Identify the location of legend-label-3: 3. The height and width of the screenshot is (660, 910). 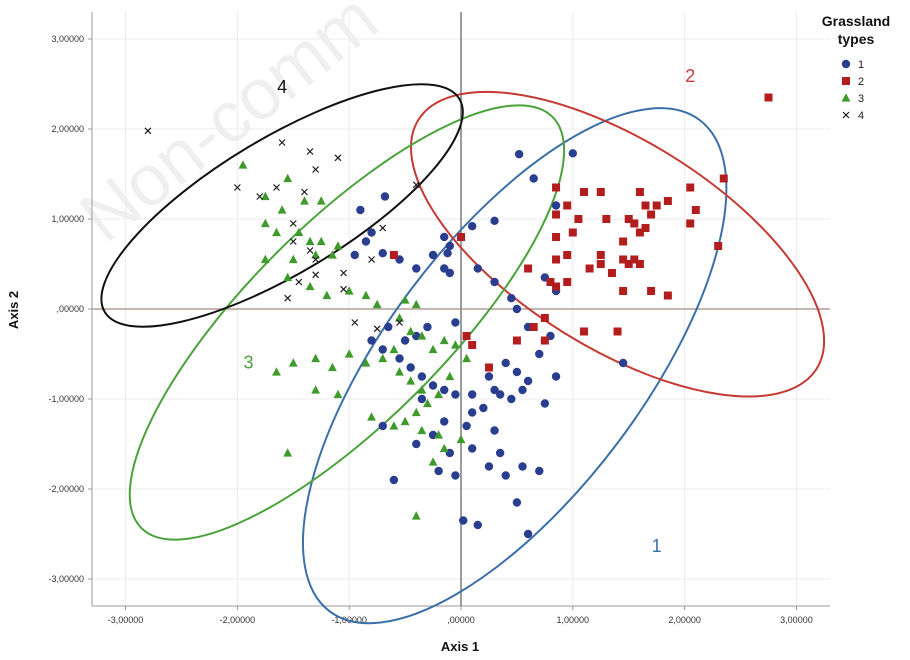
(861, 99).